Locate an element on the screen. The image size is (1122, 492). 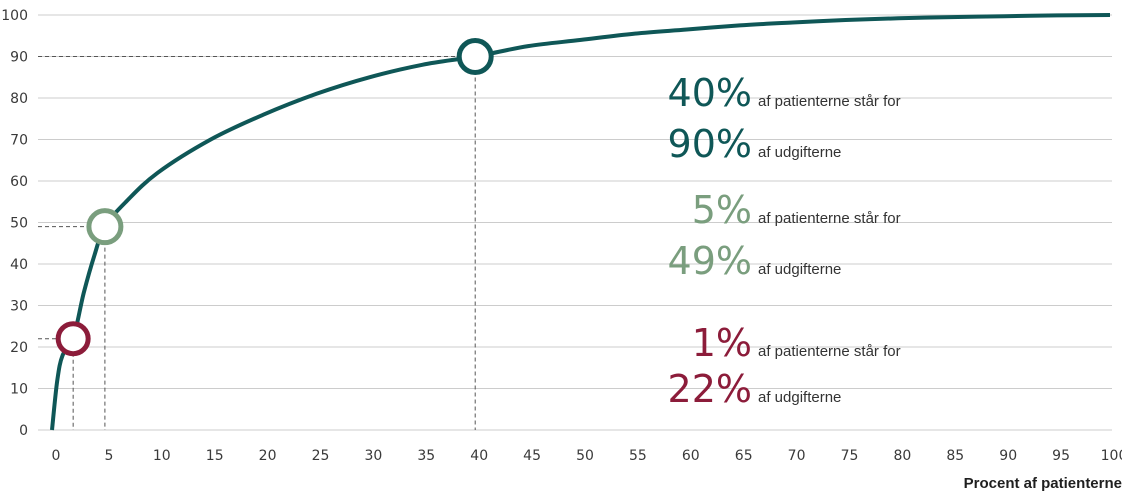
y-tick-label: 90 is located at coordinates (19, 58).